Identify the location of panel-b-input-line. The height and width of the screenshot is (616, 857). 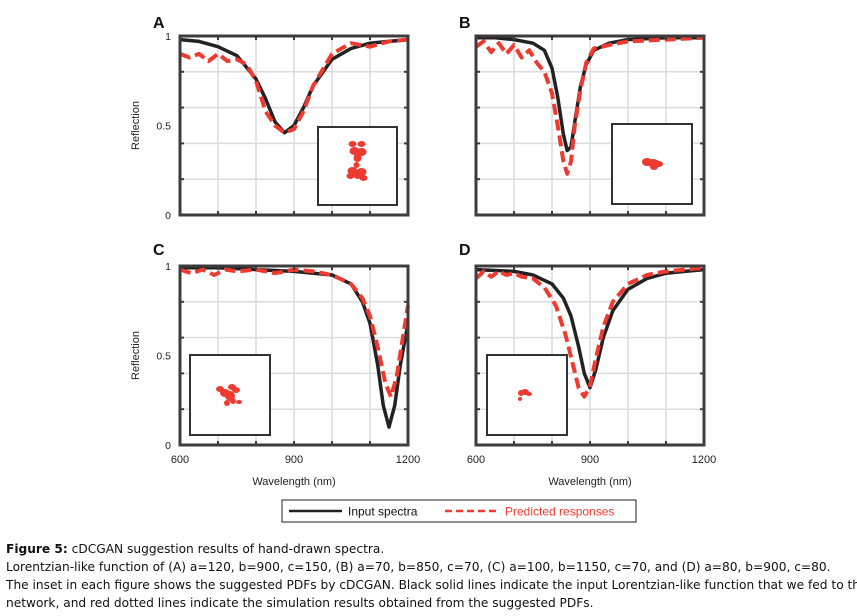
(590, 94).